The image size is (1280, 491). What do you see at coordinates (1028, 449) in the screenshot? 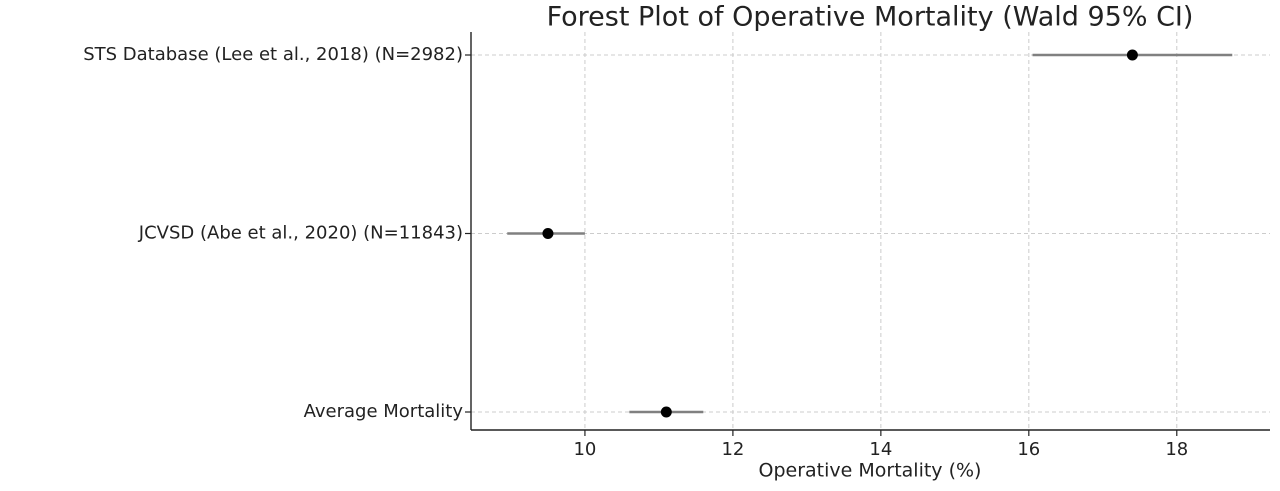
I see `x-tick-label: 16` at bounding box center [1028, 449].